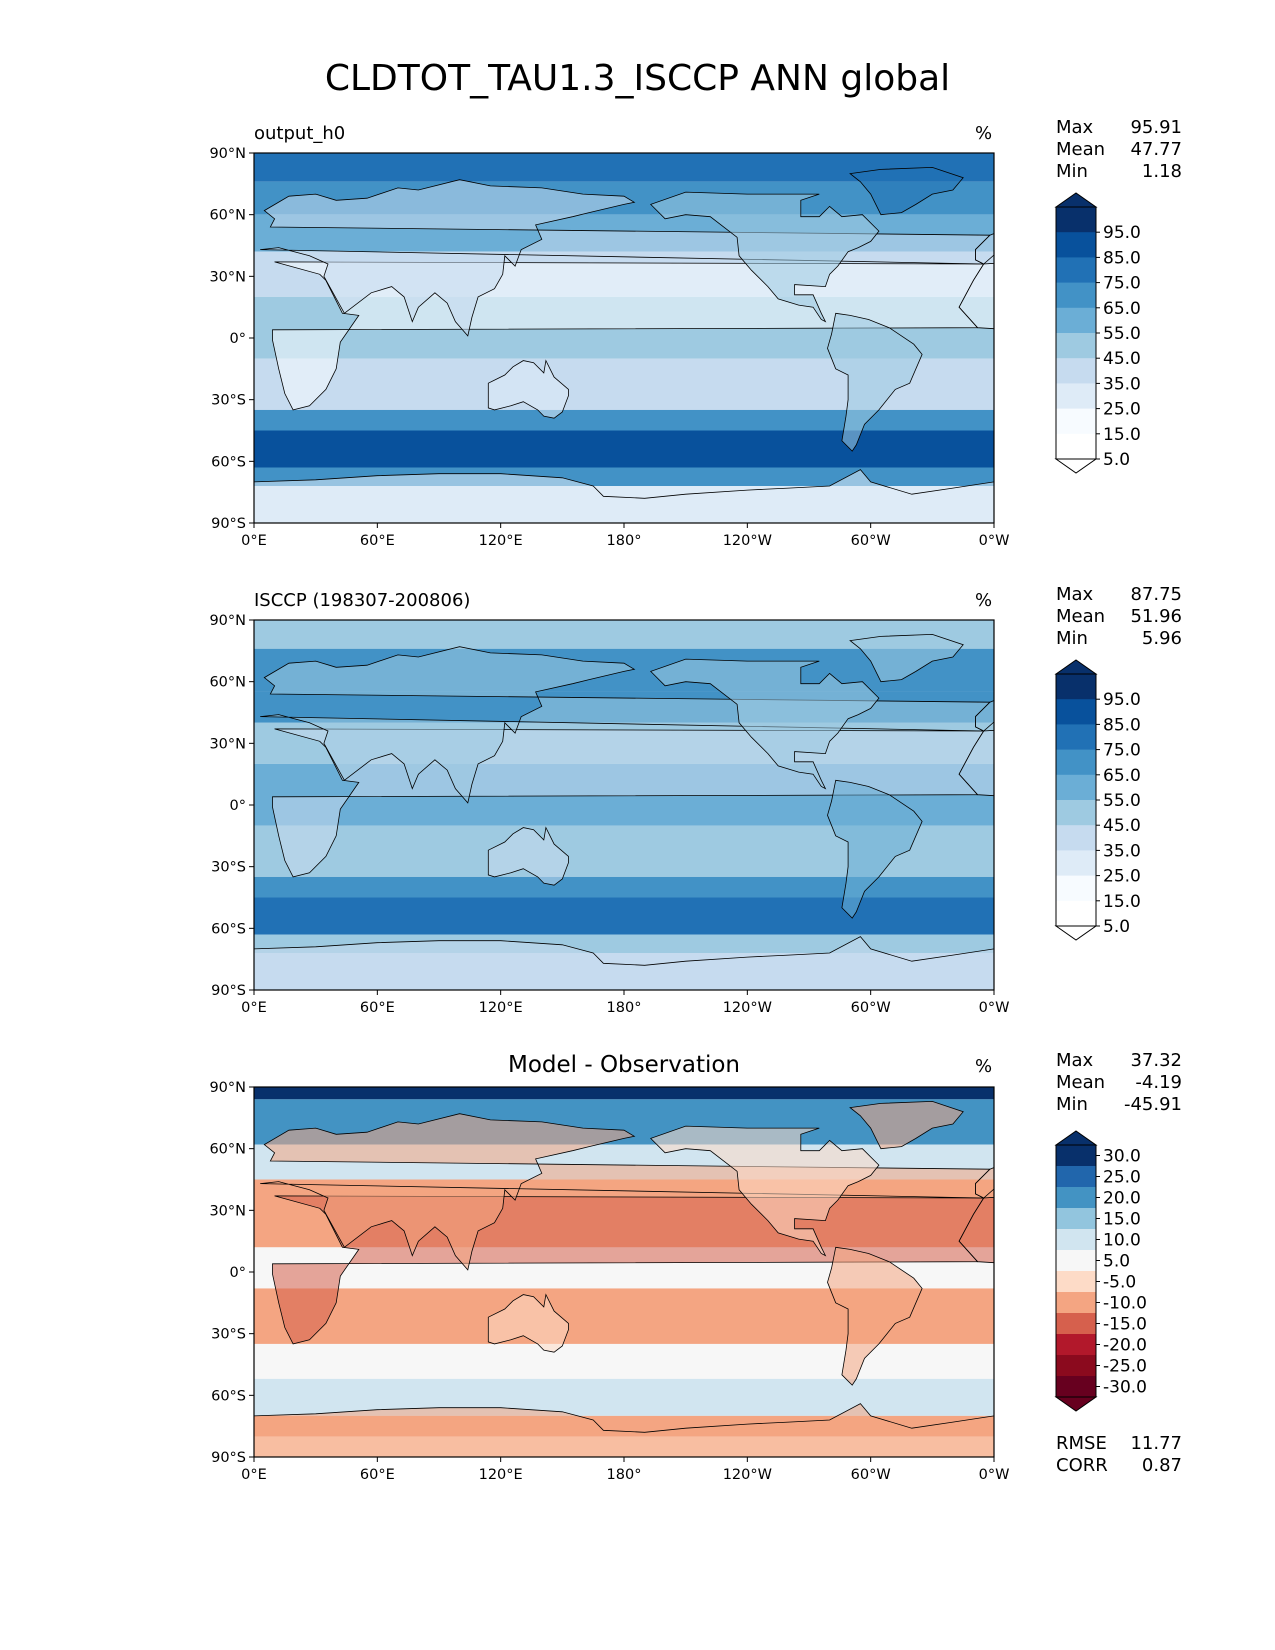 This screenshot has width=1275, height=1650. What do you see at coordinates (1122, 902) in the screenshot?
I see `colorbar-label: 15.0` at bounding box center [1122, 902].